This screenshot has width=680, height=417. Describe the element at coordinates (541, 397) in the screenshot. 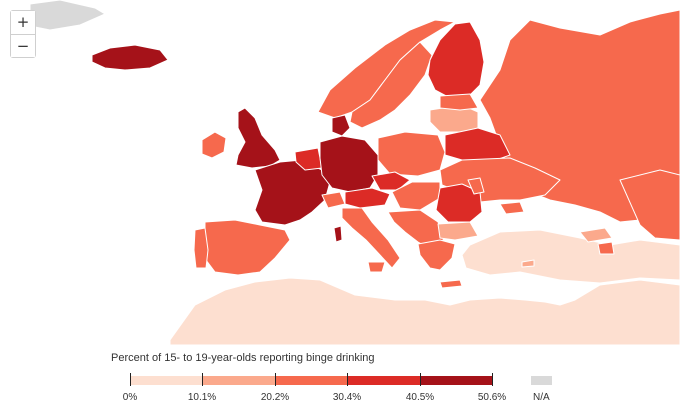

I see `legend-na-label: N/A` at that location.